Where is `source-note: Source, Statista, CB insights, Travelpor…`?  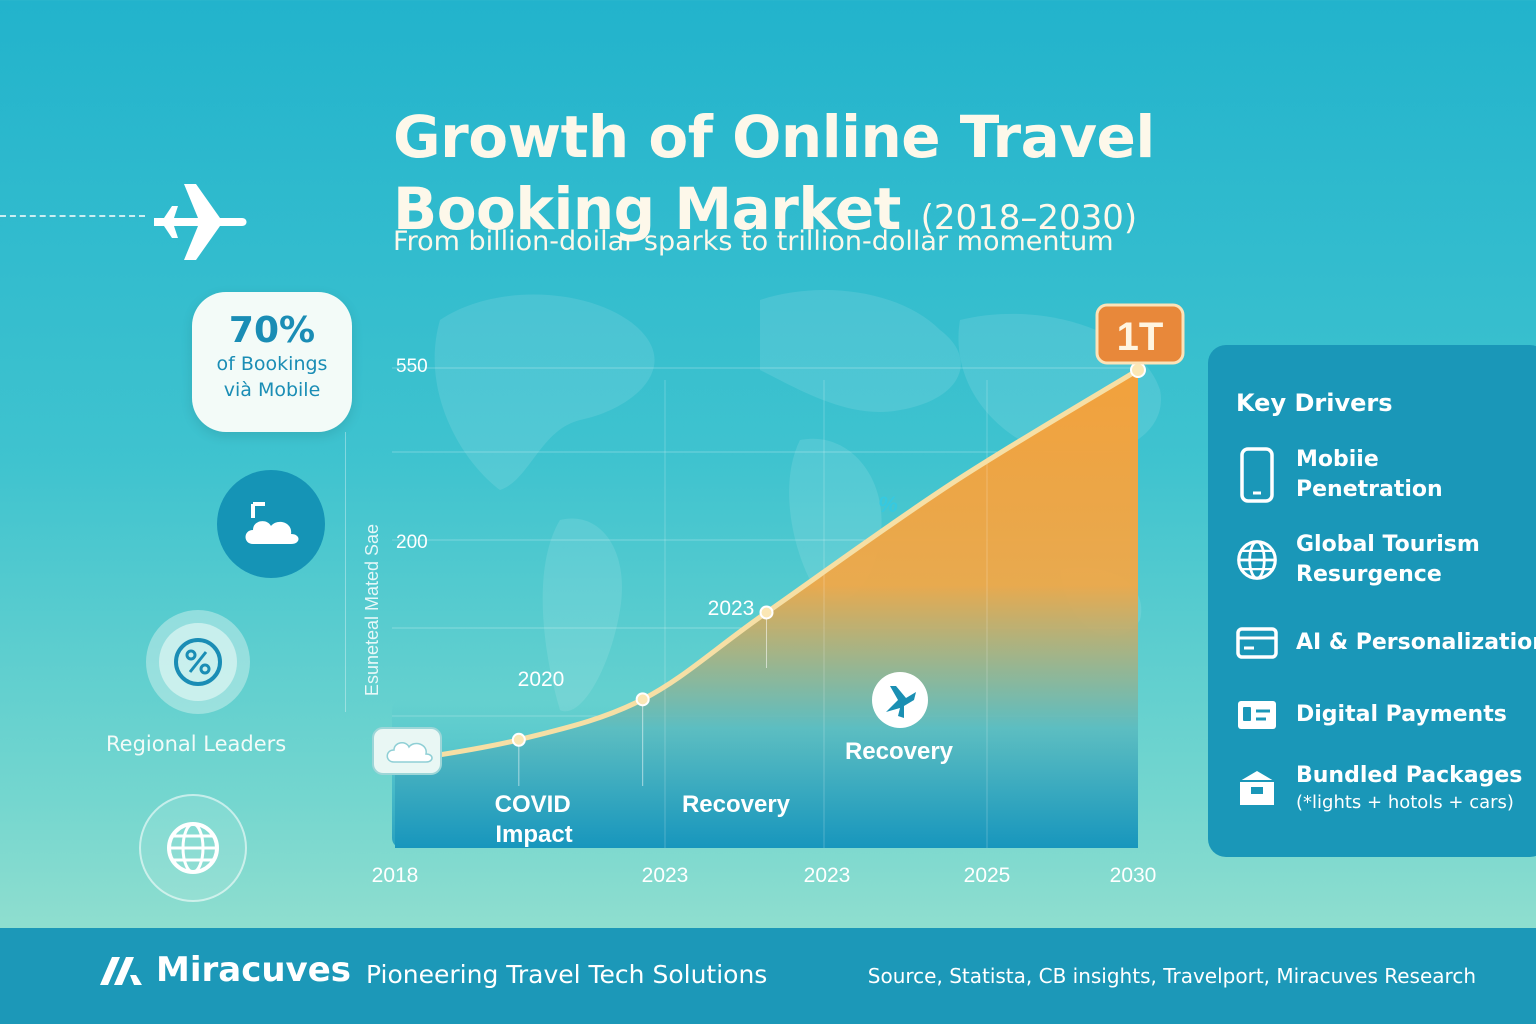 source-note: Source, Statista, CB insights, Travelpor… is located at coordinates (1171, 976).